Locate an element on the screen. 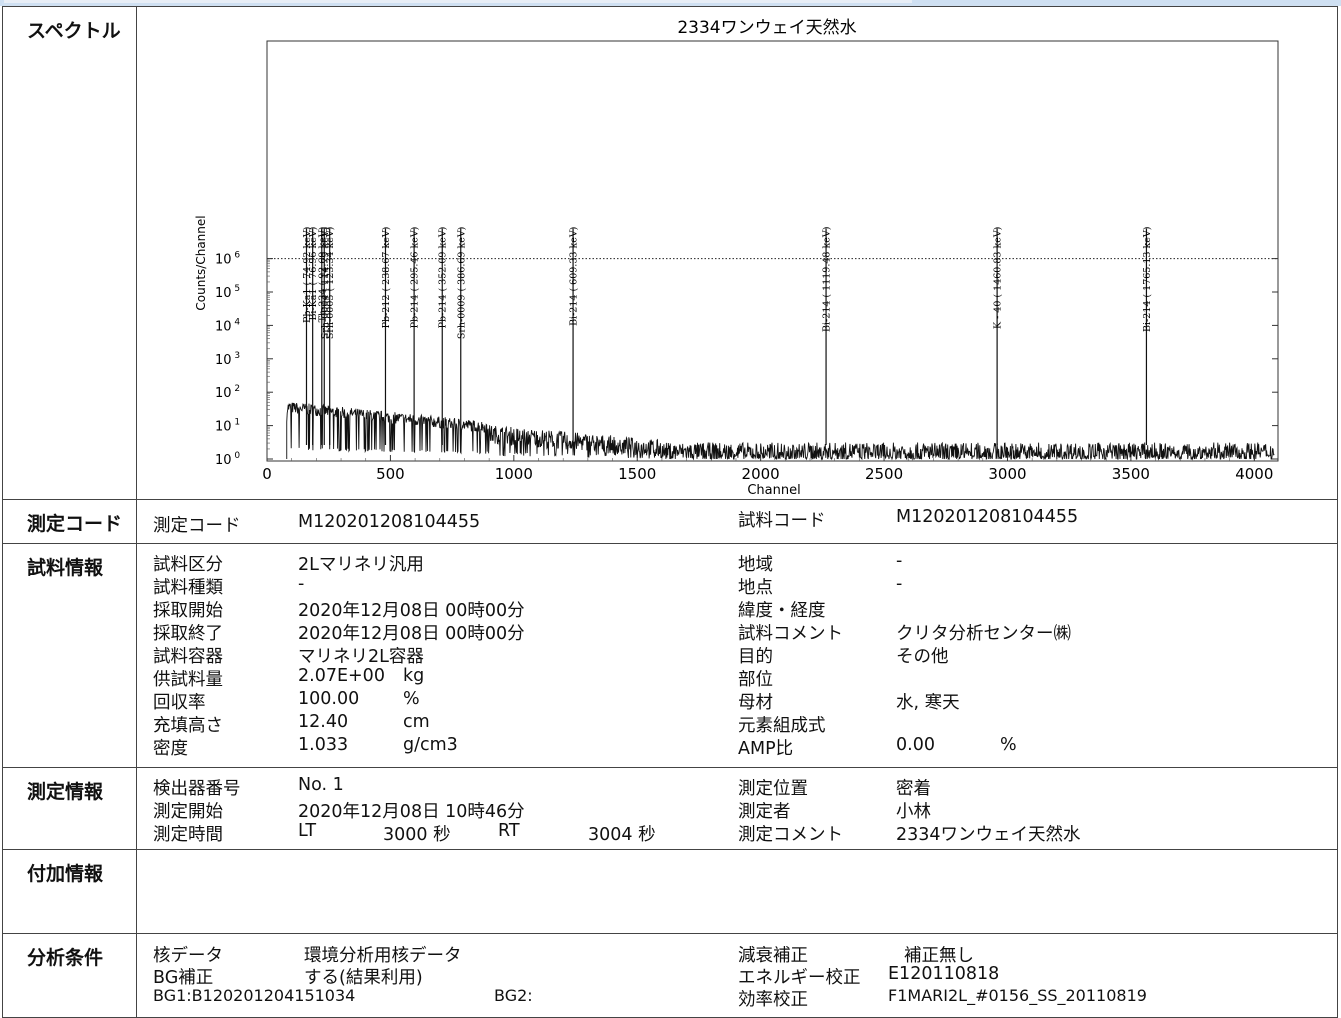  sample-left-key: 試料容器 is located at coordinates (188, 657).